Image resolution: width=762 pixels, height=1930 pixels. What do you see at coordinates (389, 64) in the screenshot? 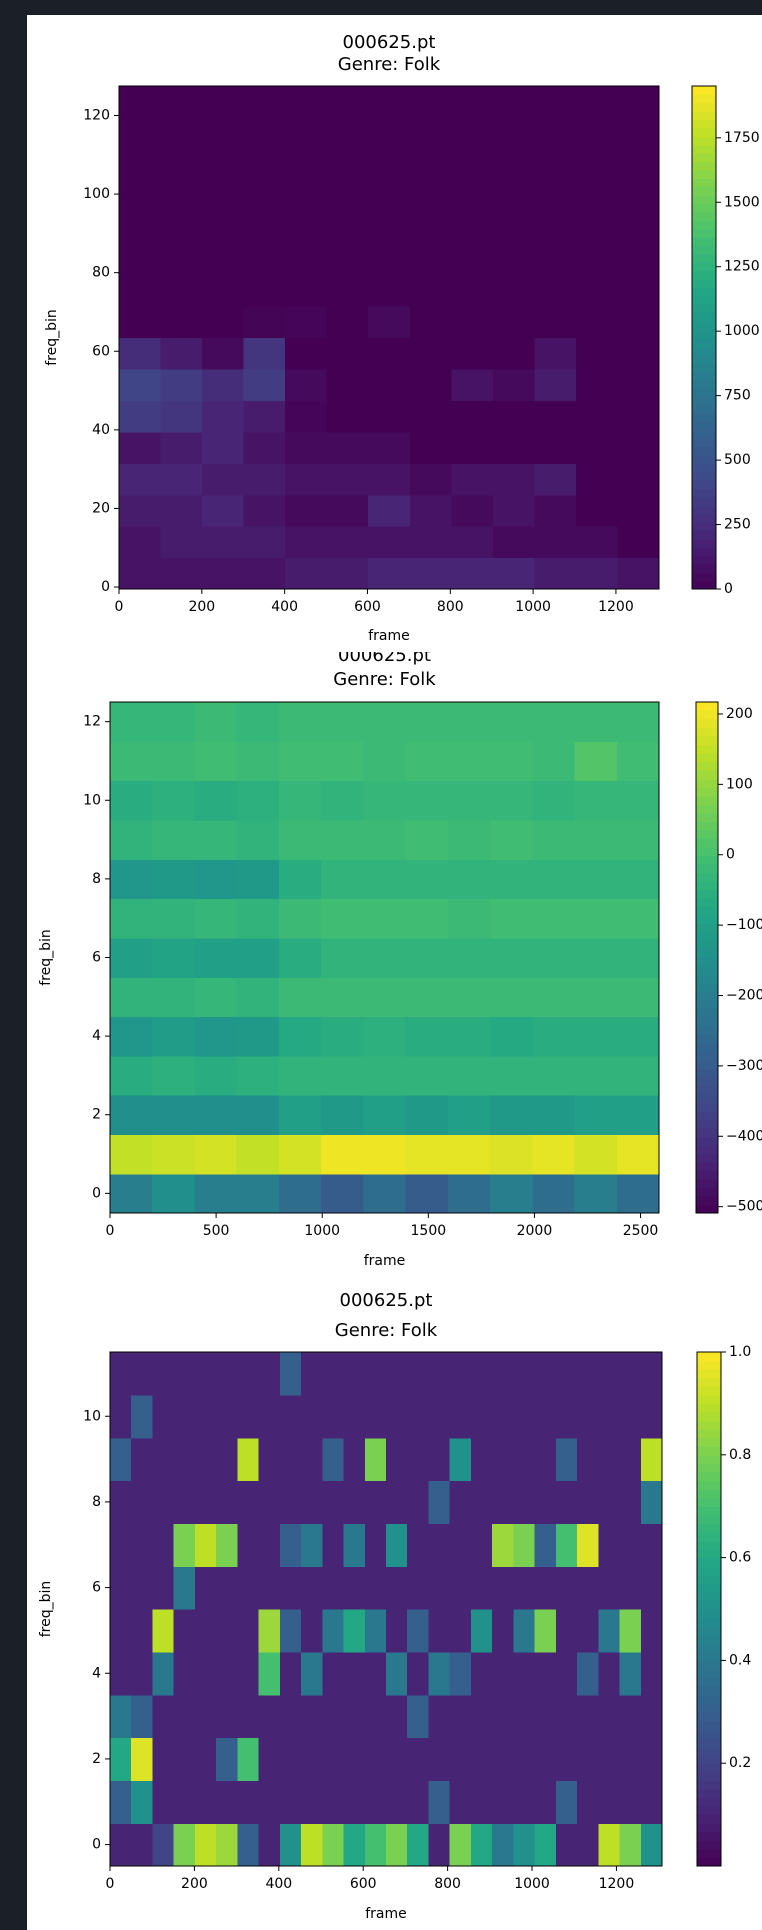
I see `chart-subtitle: Genre: Folk` at bounding box center [389, 64].